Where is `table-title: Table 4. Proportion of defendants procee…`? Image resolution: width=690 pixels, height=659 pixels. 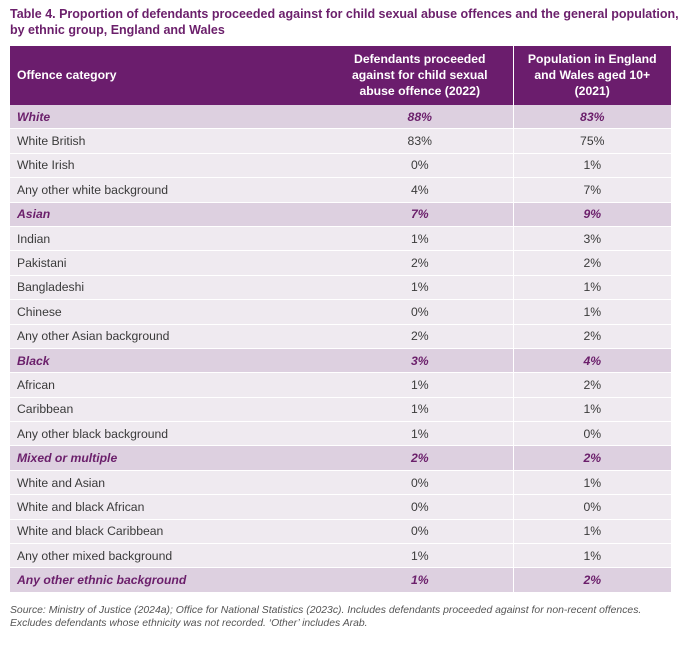
table-title: Table 4. Proportion of defendants procee… is located at coordinates (344, 22).